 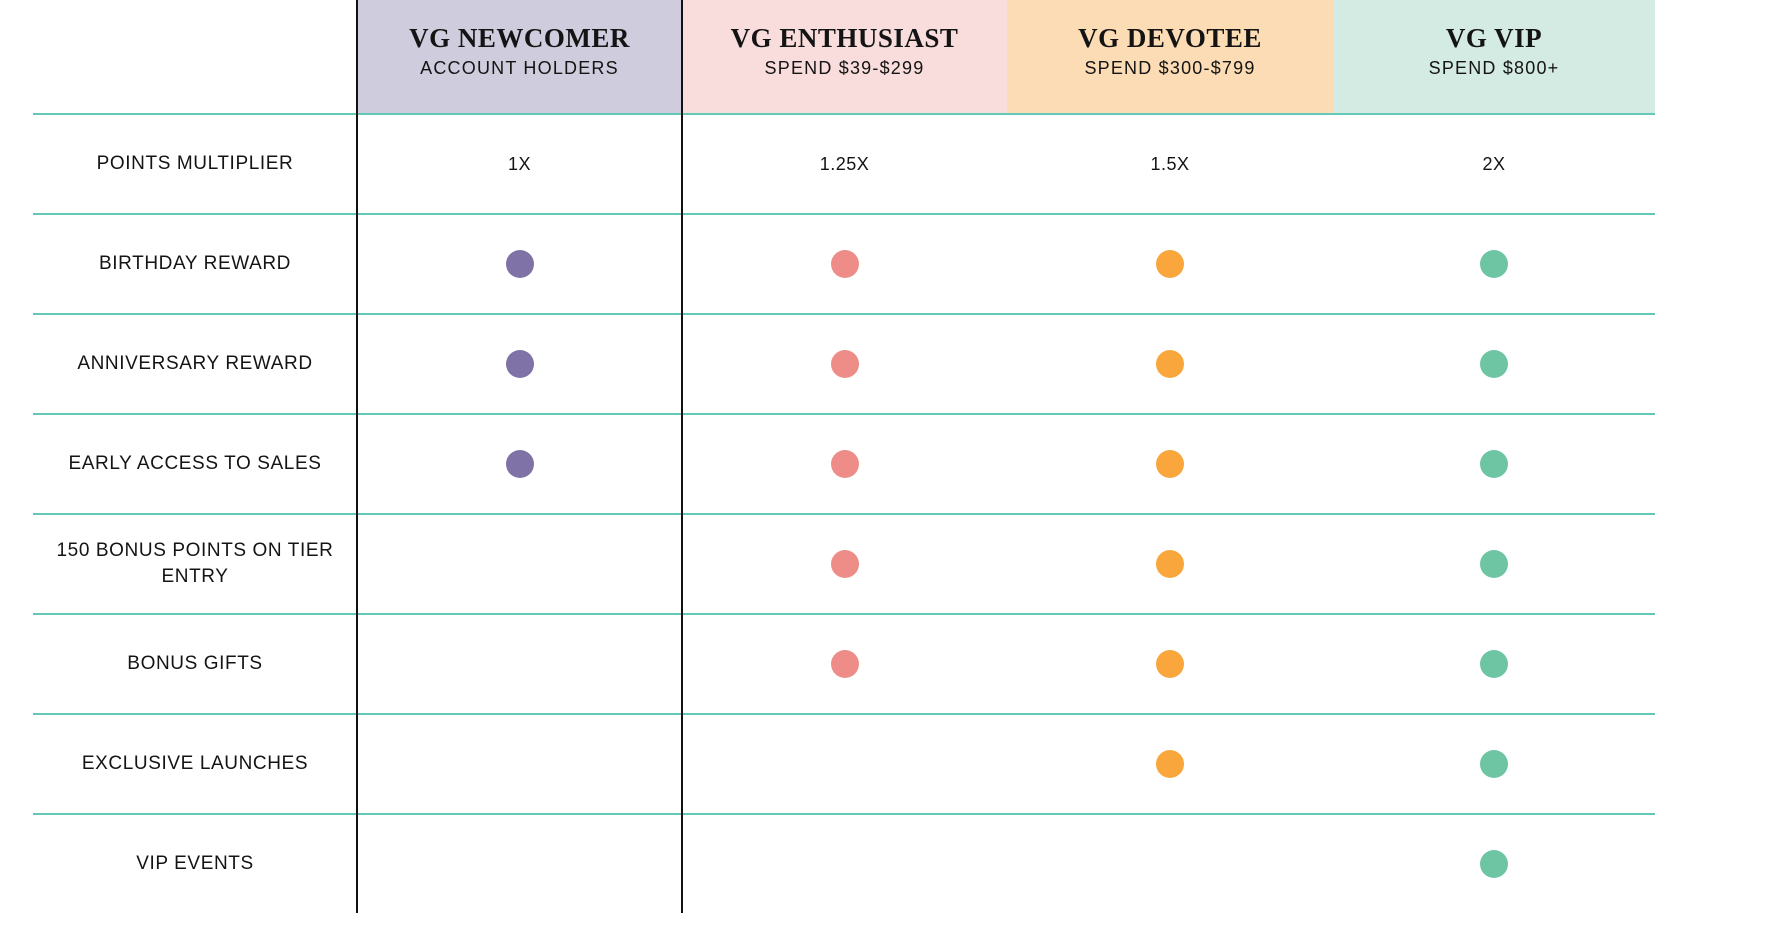 I want to click on row-label: VIP EVENTS, so click(x=195, y=863).